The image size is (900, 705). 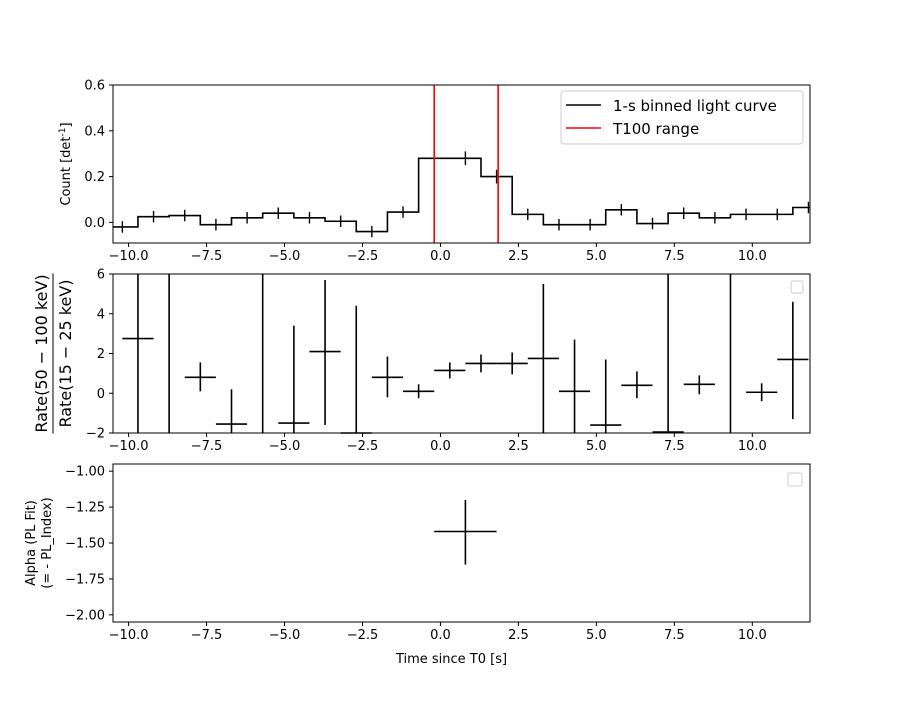 I want to click on y-tick-label: 0, so click(x=101, y=394).